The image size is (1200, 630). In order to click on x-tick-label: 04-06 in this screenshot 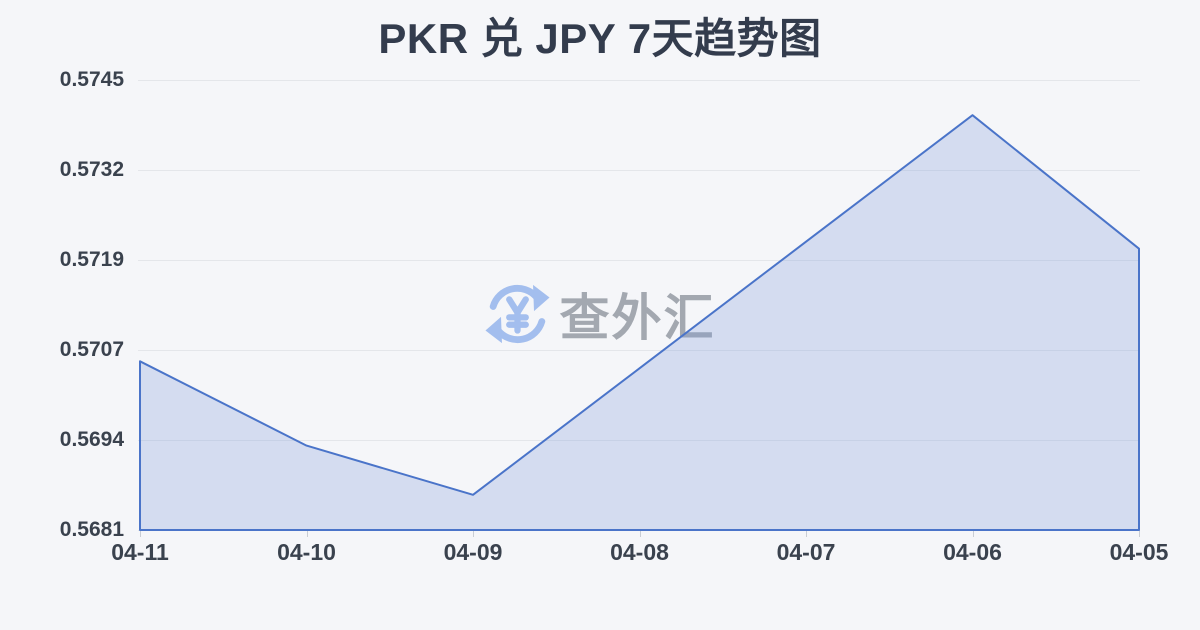, I will do `click(972, 552)`.